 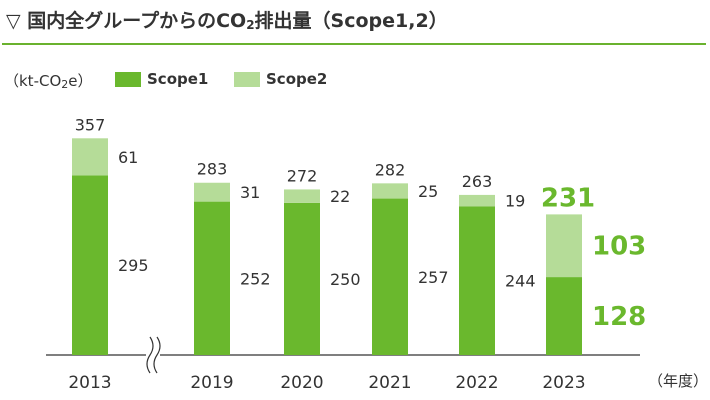 I want to click on scope1-value-label-2022: 244, so click(x=520, y=281).